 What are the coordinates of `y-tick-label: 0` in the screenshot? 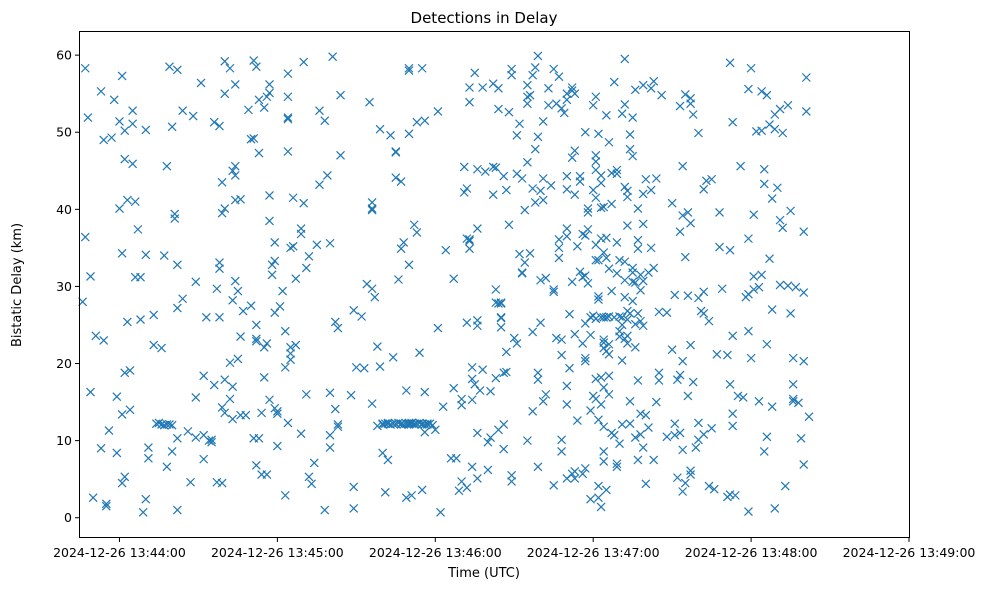 It's located at (68, 517).